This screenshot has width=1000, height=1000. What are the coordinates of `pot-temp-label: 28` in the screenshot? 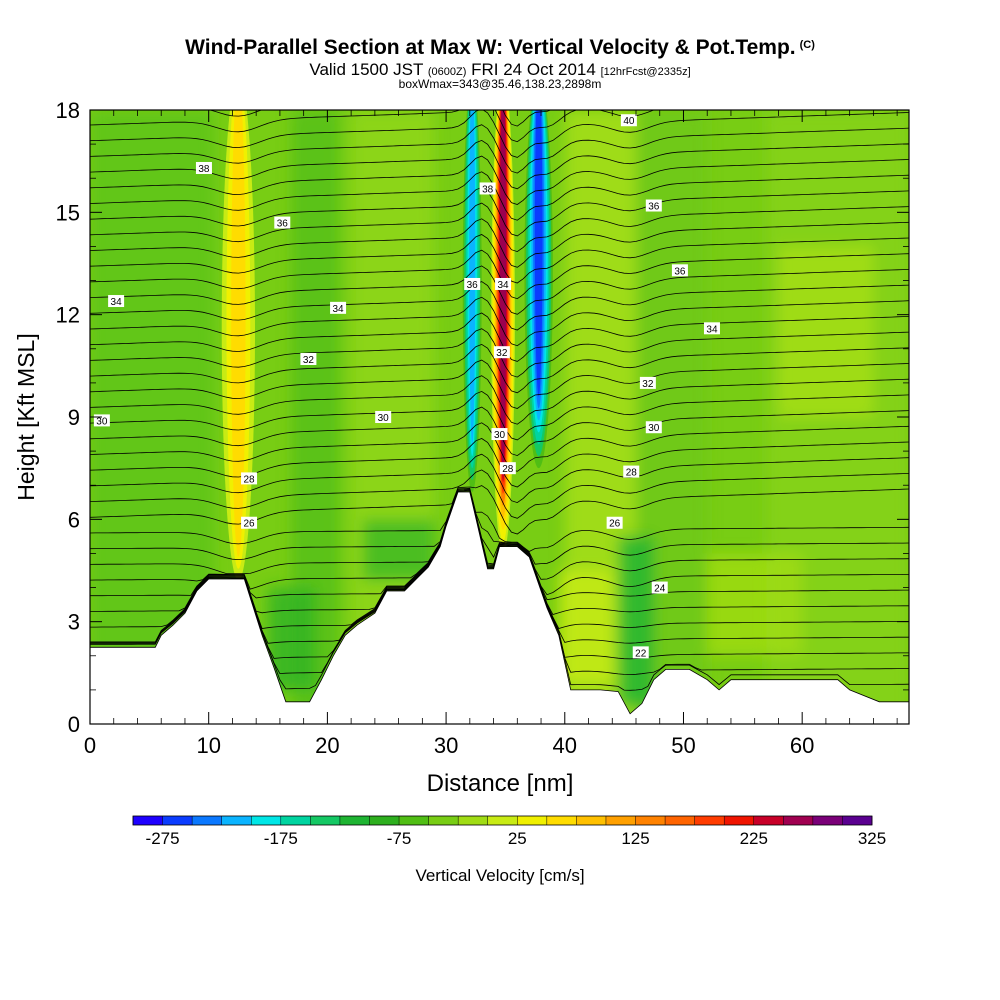 It's located at (507, 468).